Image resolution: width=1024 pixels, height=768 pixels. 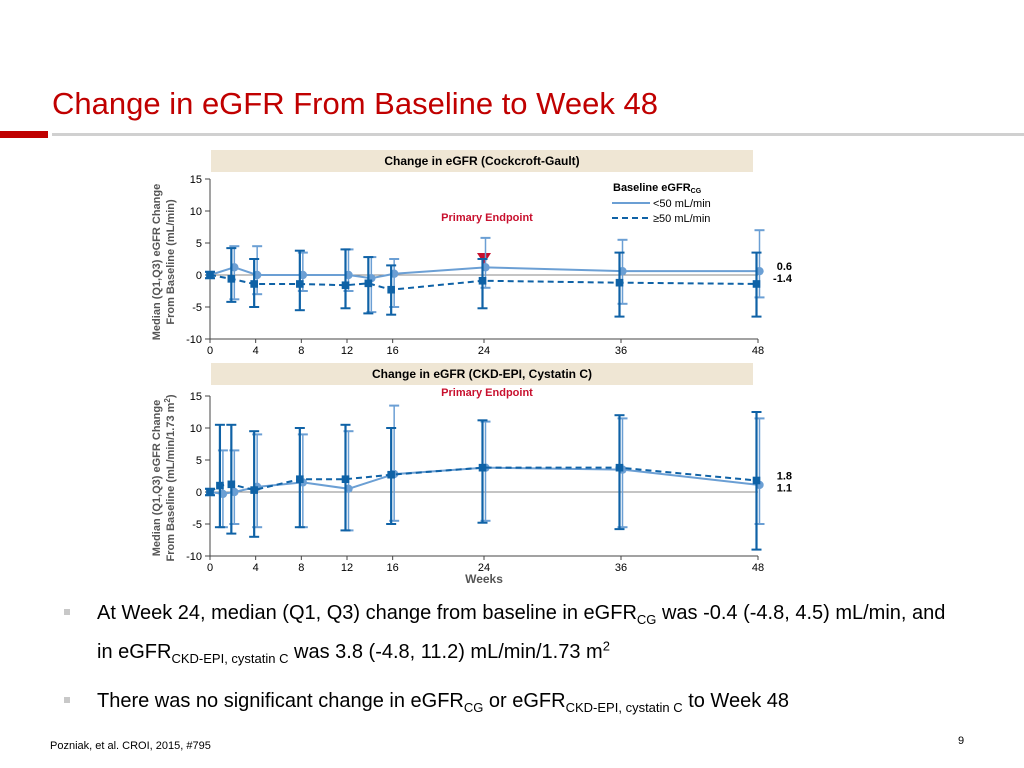 I want to click on x-axis-label: Weeks, so click(x=484, y=579).